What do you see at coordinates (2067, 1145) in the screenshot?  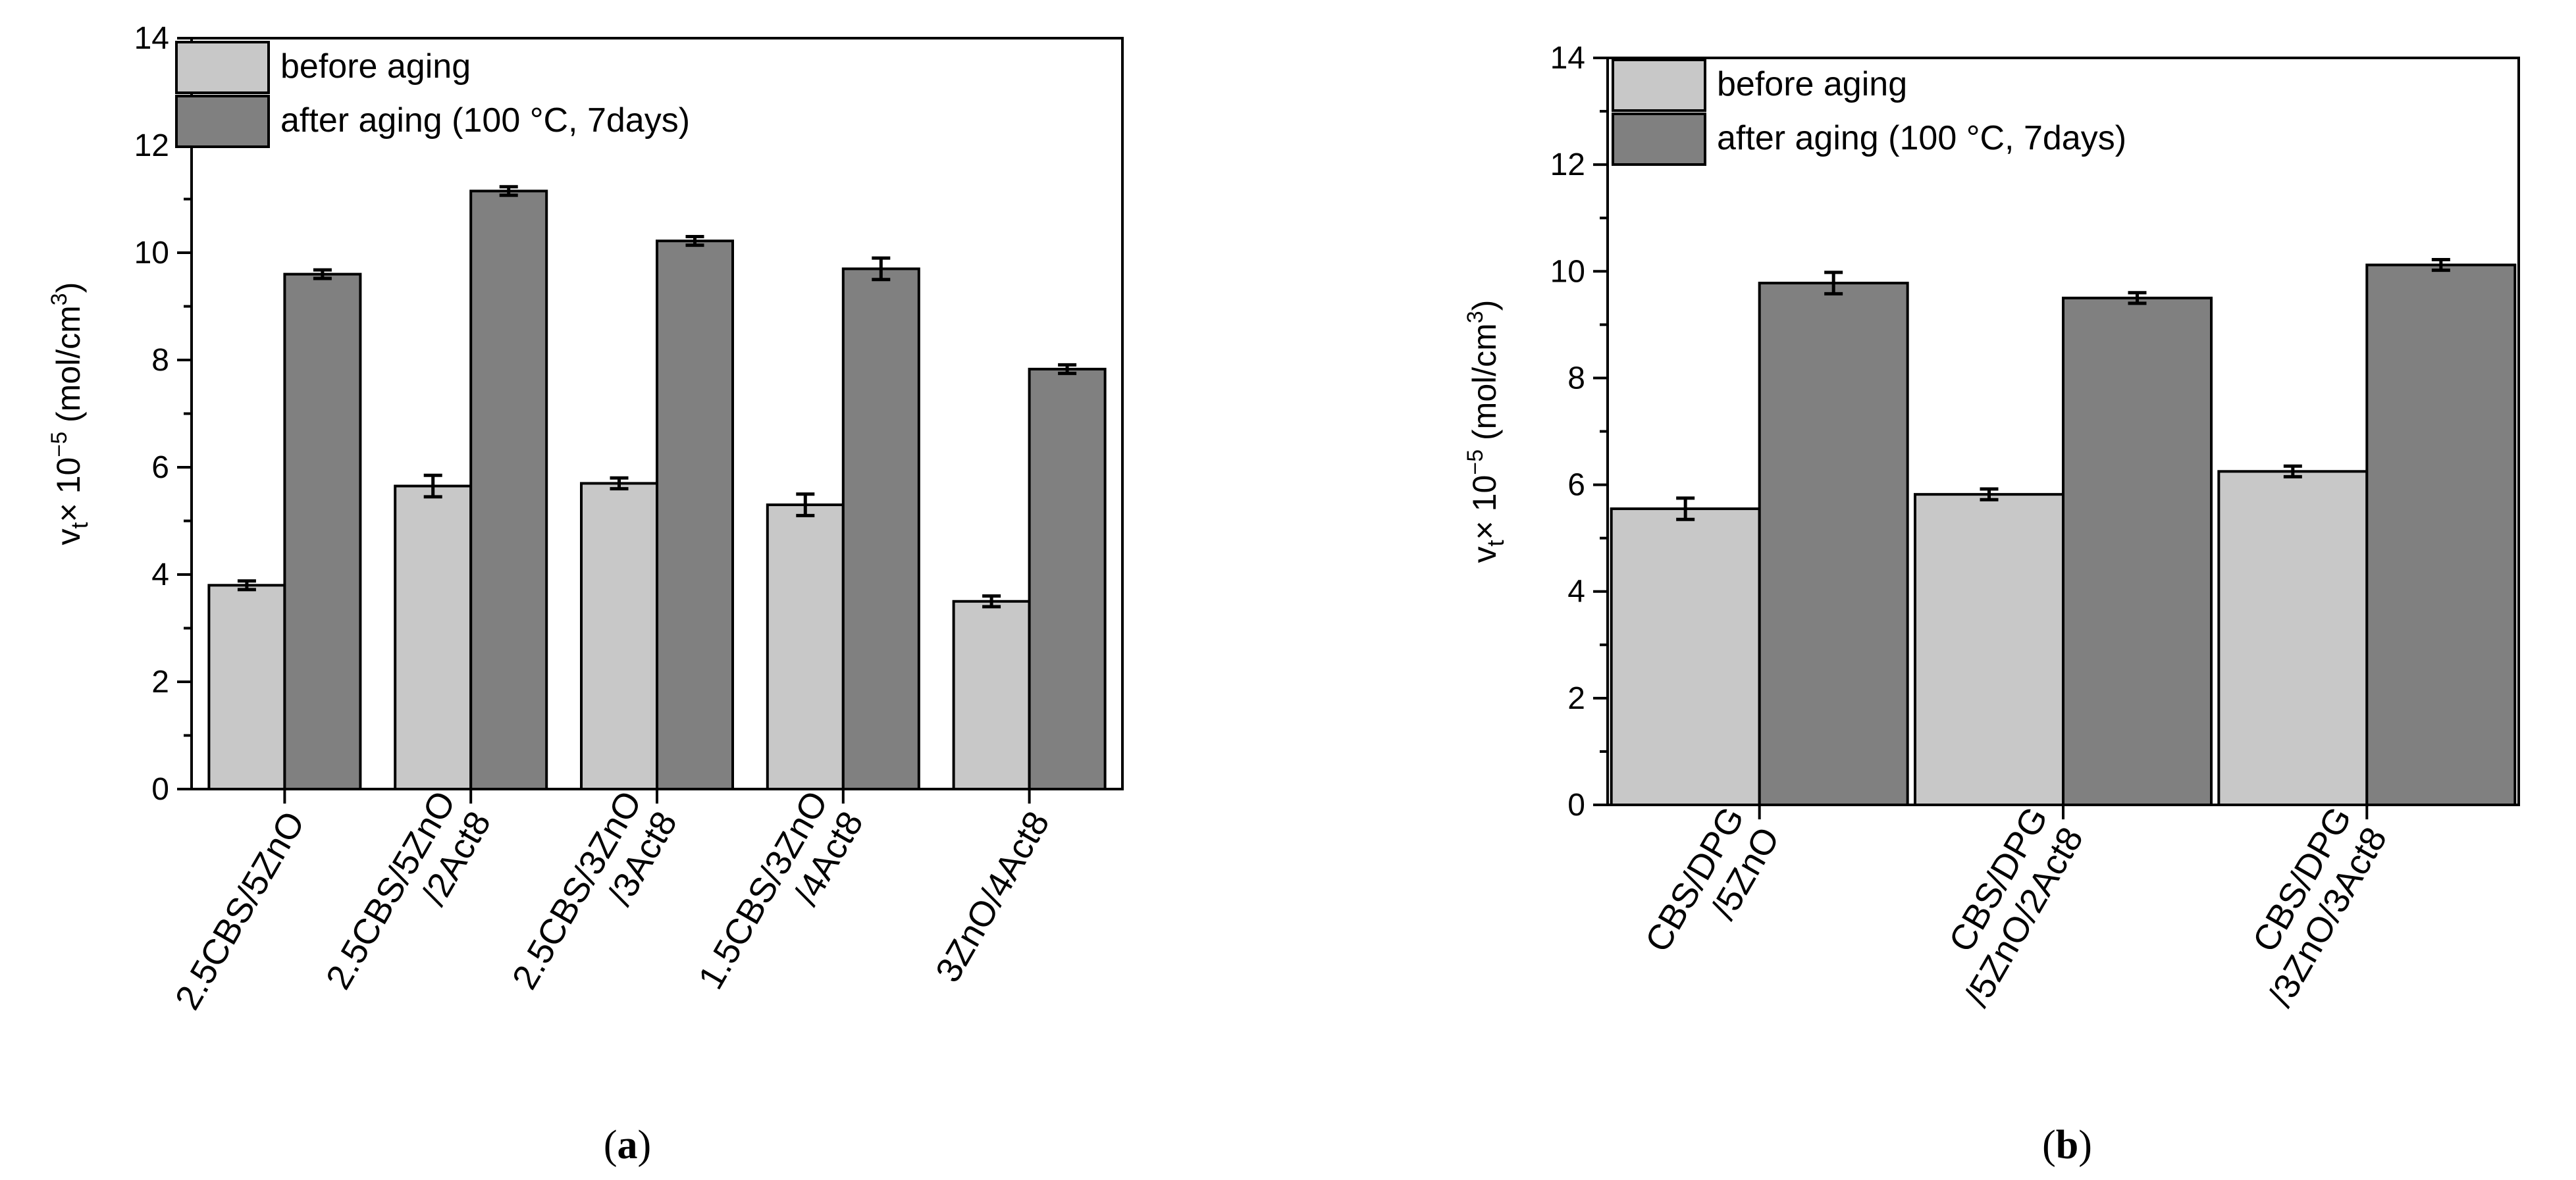 I see `panel-caption: (b)` at bounding box center [2067, 1145].